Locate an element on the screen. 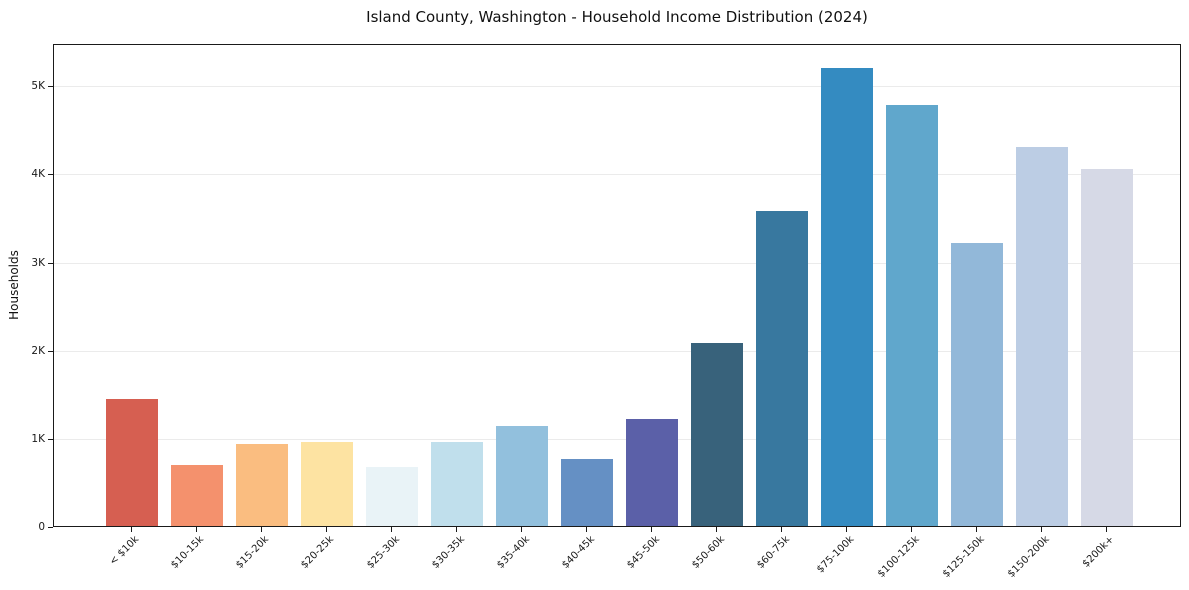 Image resolution: width=1189 pixels, height=590 pixels. bar-$125-150k is located at coordinates (976, 384).